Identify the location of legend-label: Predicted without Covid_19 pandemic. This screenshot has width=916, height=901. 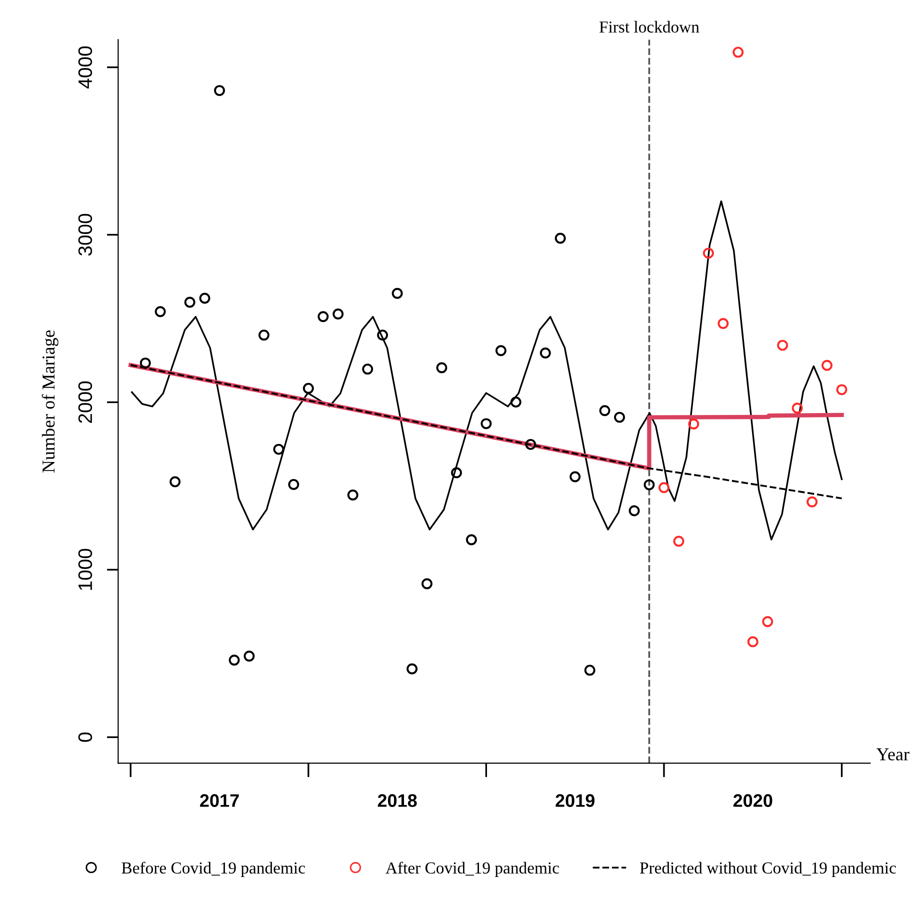
(768, 869).